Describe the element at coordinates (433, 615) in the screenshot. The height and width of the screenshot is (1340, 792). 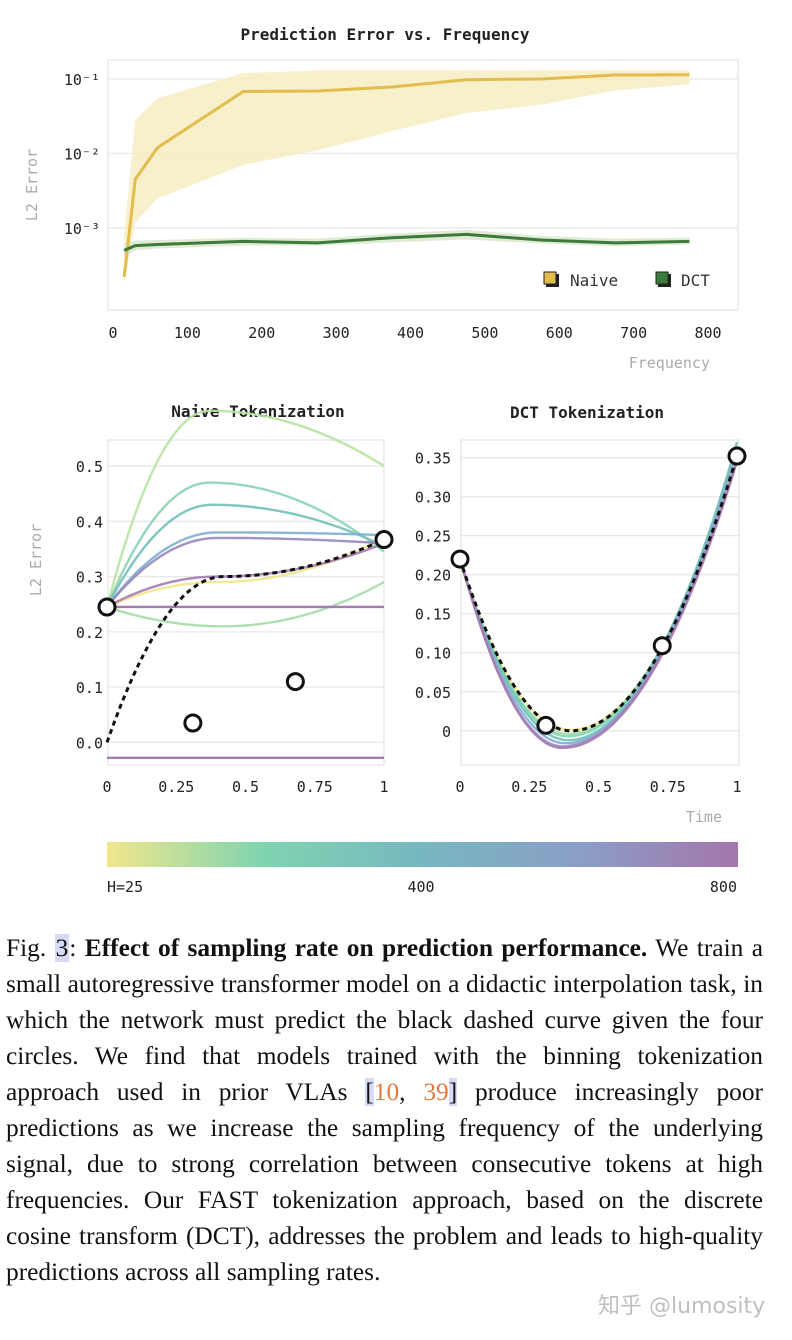
I see `dct-ytick-label: 0.15` at that location.